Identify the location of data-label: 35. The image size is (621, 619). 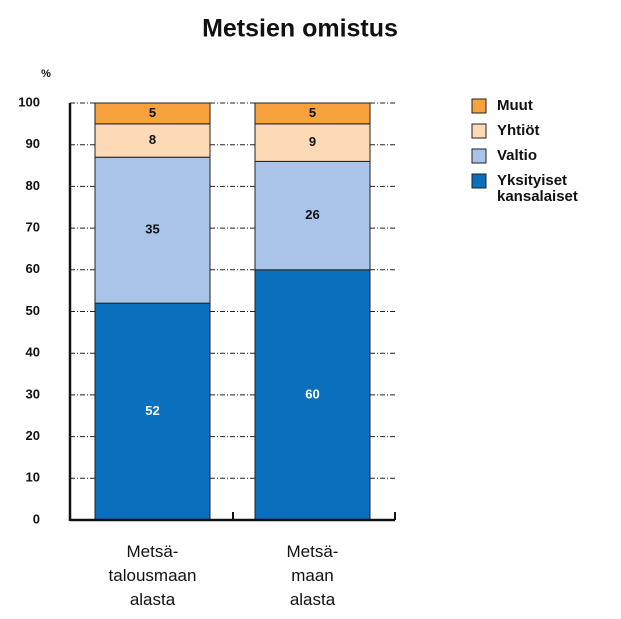
(152, 229).